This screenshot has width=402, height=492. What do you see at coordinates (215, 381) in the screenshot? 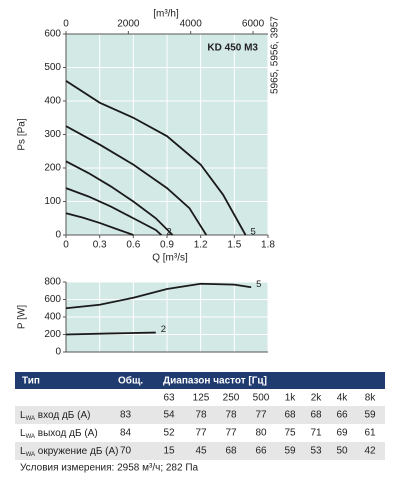
I see `header-cell: Диапазон частот [Гц]` at bounding box center [215, 381].